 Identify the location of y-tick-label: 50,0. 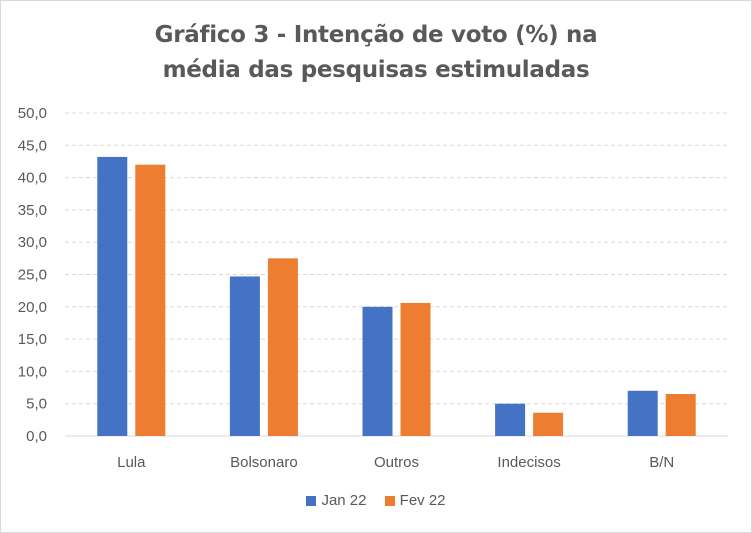
(32, 113).